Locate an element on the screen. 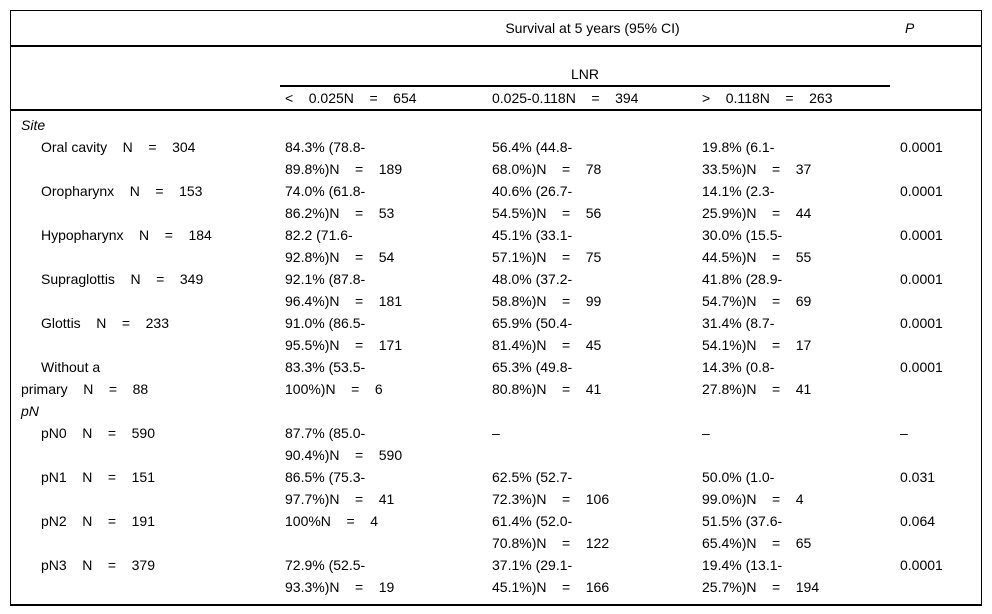 The image size is (992, 614). table-header-row-2: LNR is located at coordinates (496, 67).